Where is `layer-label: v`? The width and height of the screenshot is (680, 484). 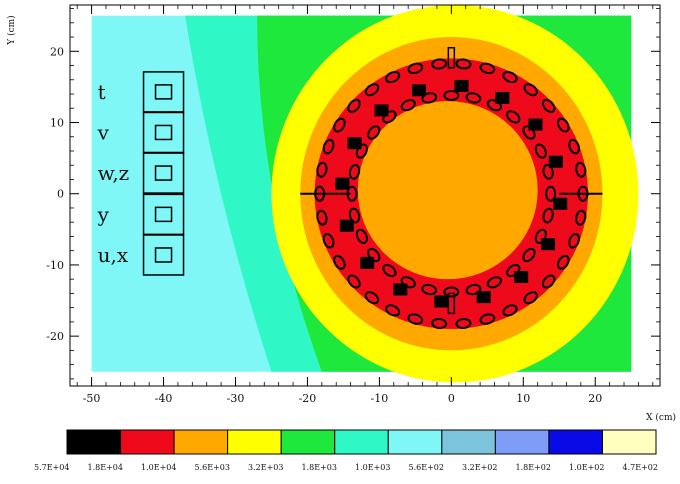
layer-label: v is located at coordinates (103, 132).